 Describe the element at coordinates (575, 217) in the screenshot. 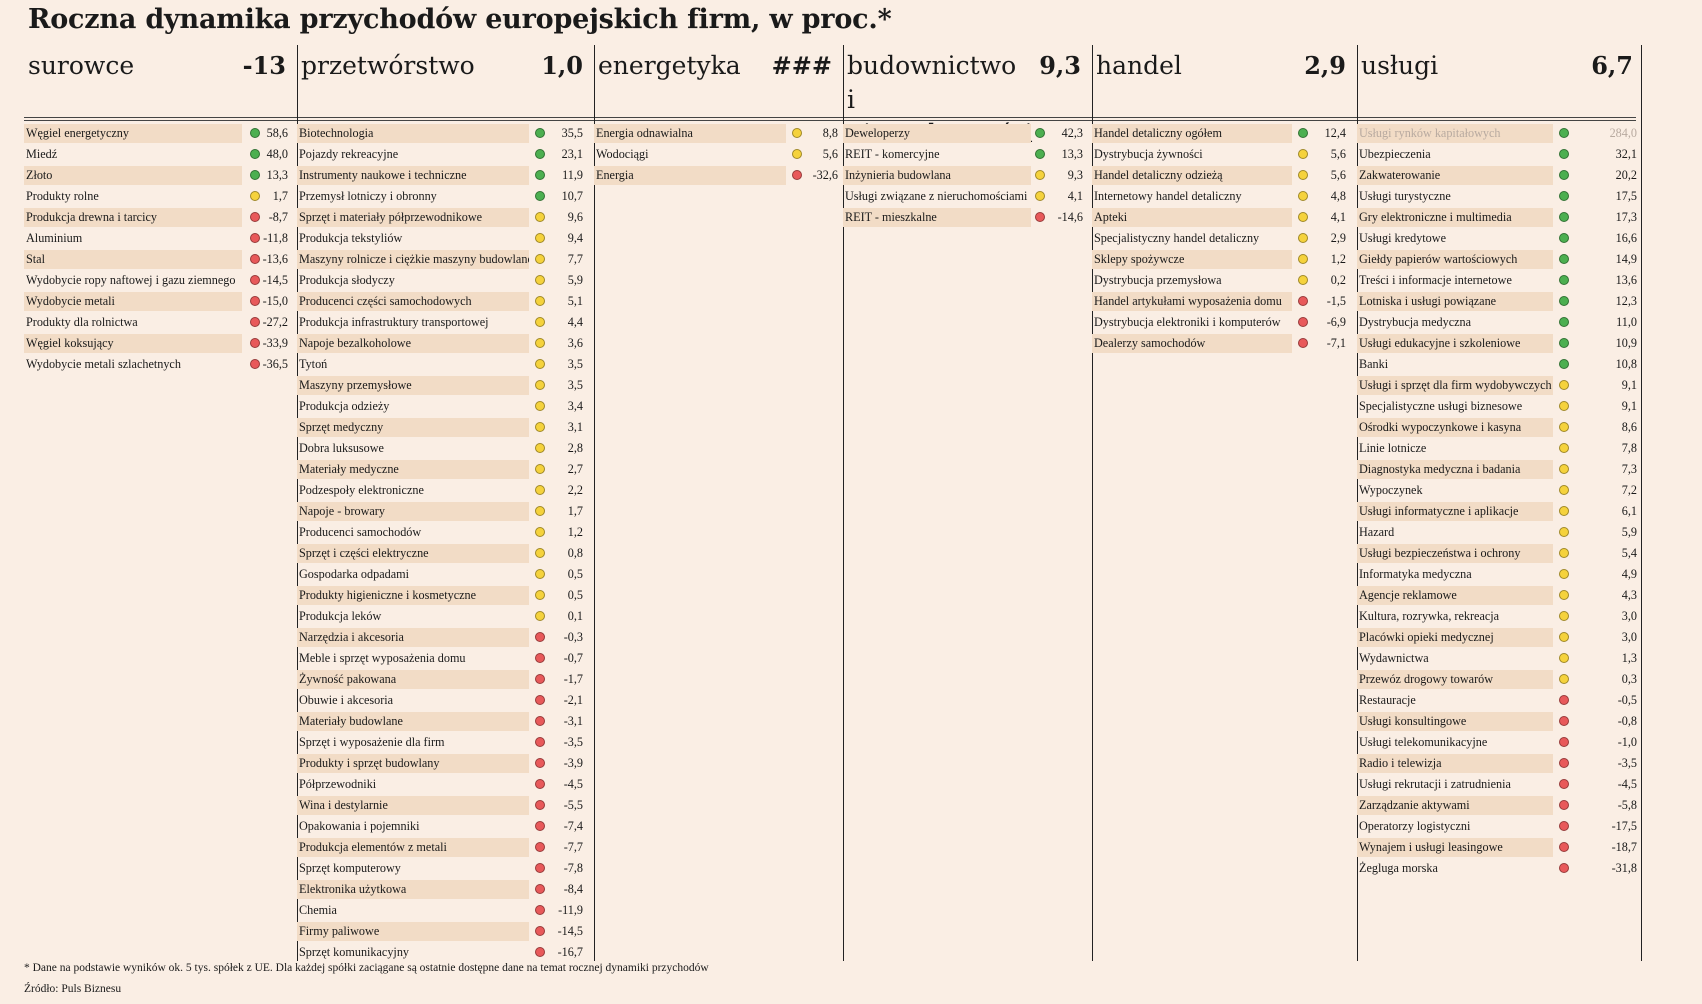

I see `industry-value: 9,6` at that location.